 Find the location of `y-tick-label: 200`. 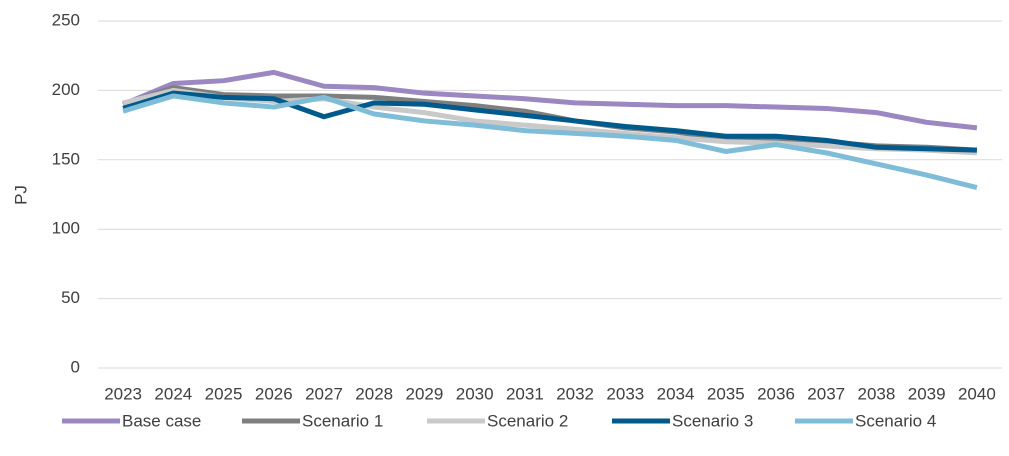

y-tick-label: 200 is located at coordinates (66, 89).